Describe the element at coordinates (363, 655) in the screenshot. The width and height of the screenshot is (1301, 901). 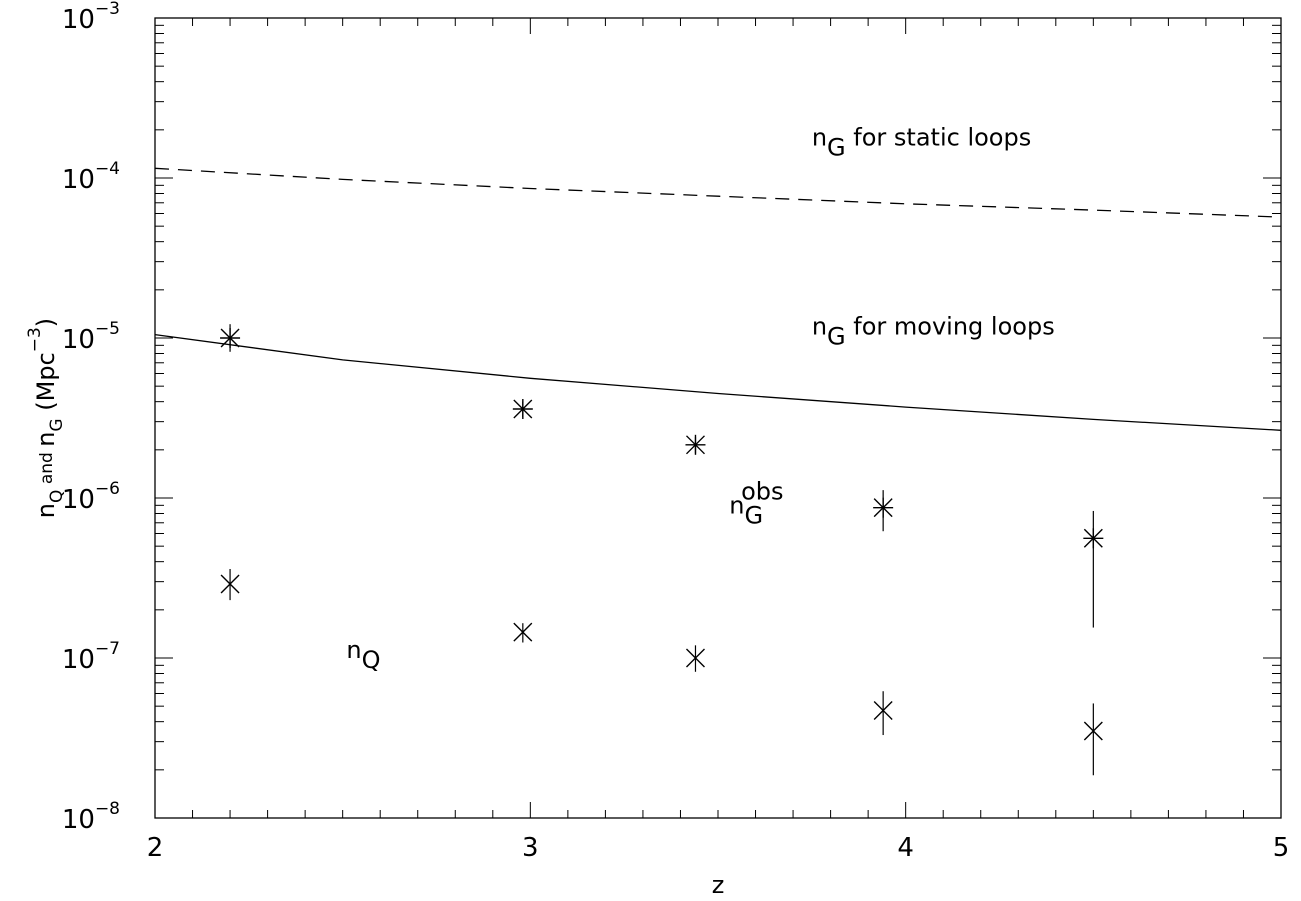
I see `annotation-nq: nQ` at that location.